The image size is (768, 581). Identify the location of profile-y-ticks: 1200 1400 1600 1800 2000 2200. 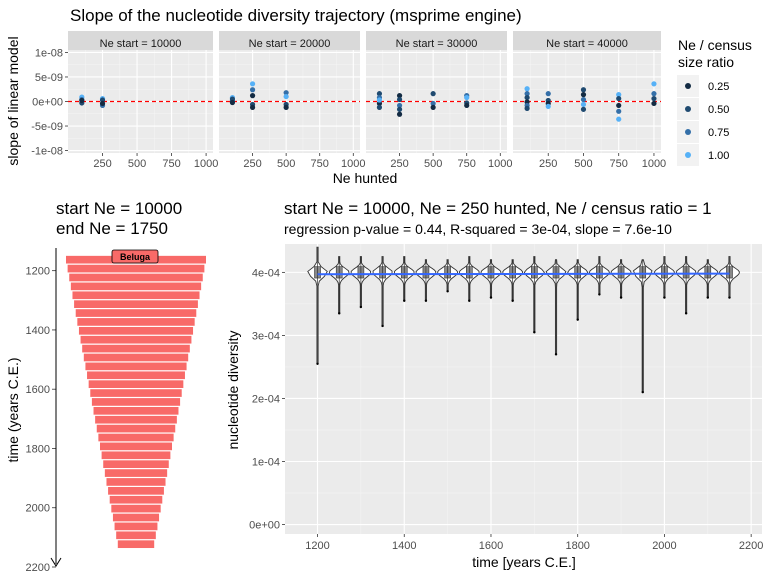
(41, 420).